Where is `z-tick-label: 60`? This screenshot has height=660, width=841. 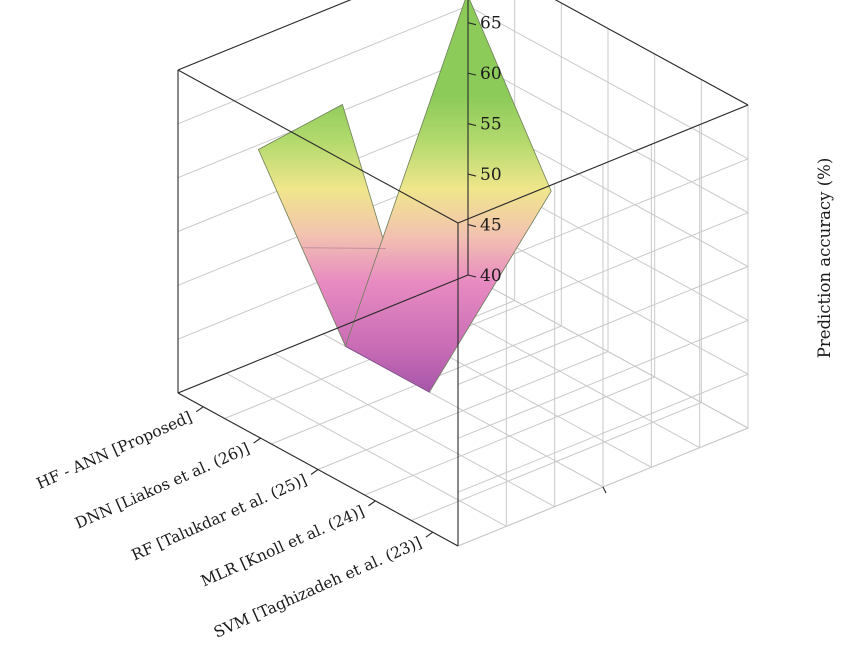 z-tick-label: 60 is located at coordinates (491, 74).